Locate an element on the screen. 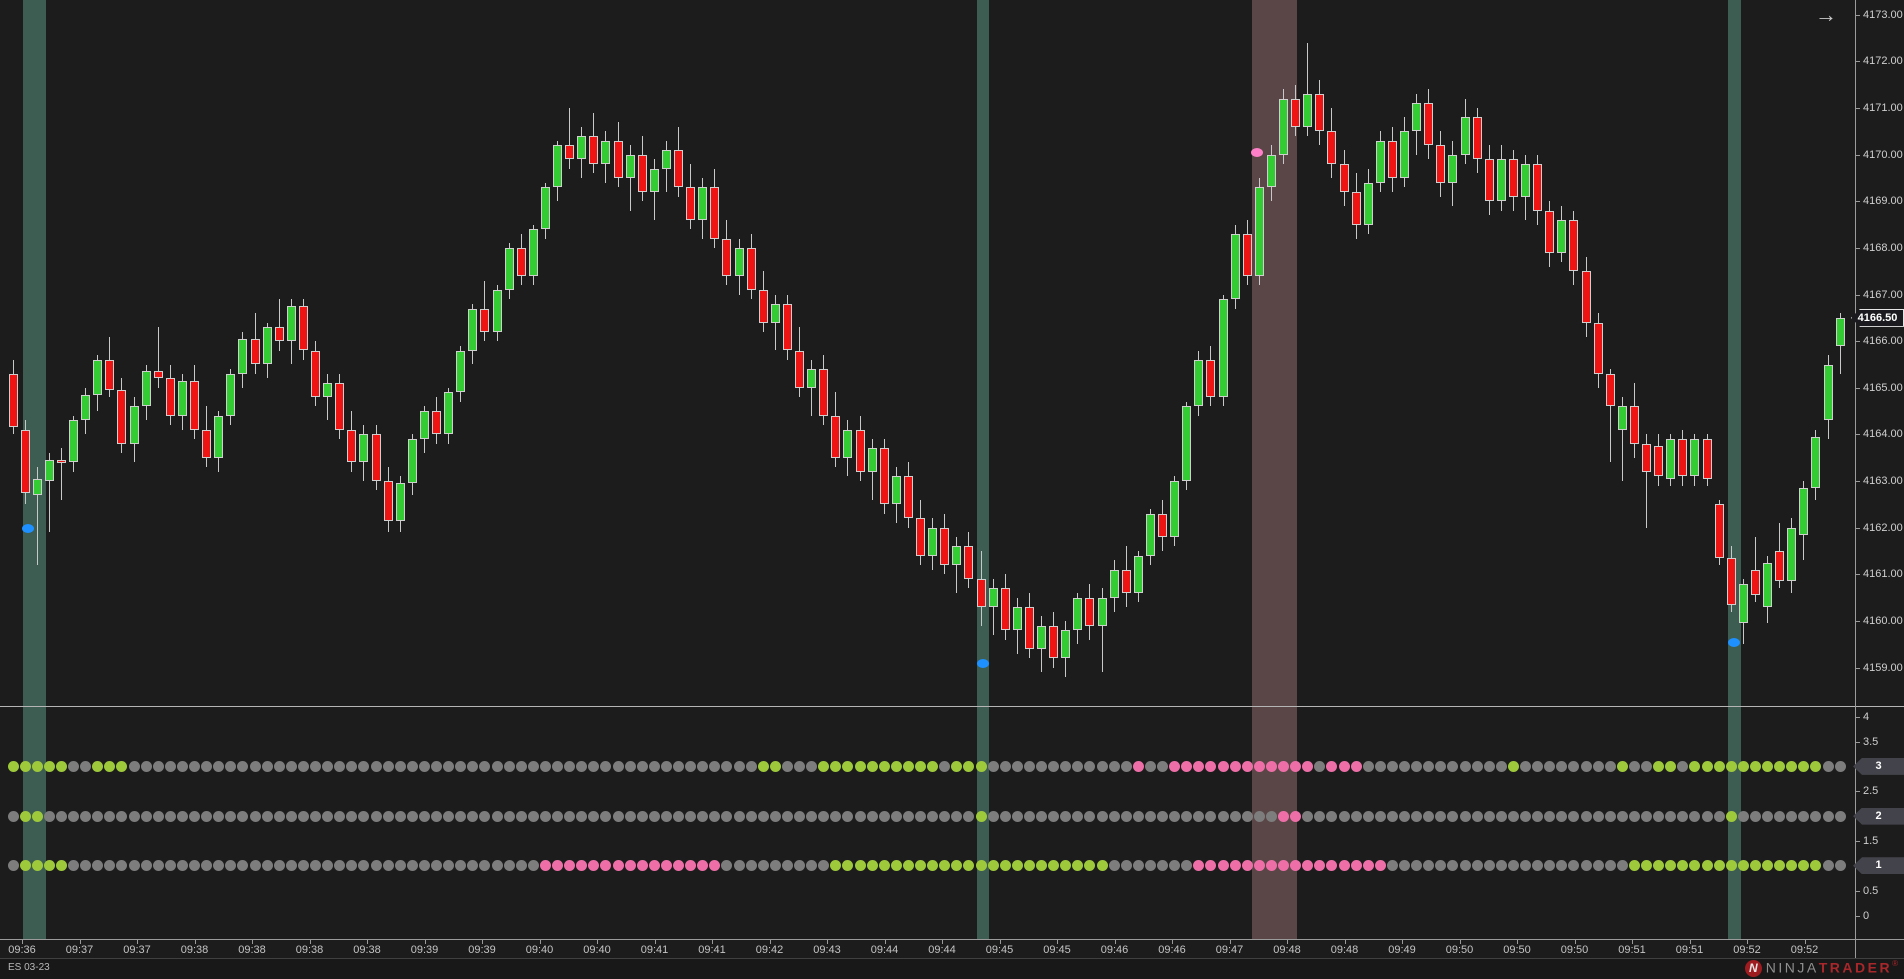  signal-dot-pink is located at coordinates (1257, 153).